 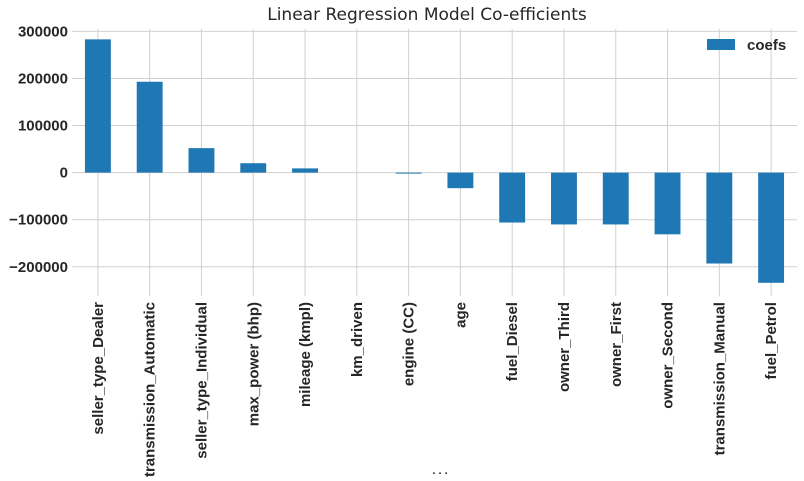 What do you see at coordinates (746, 45) in the screenshot?
I see `legend: coefs` at bounding box center [746, 45].